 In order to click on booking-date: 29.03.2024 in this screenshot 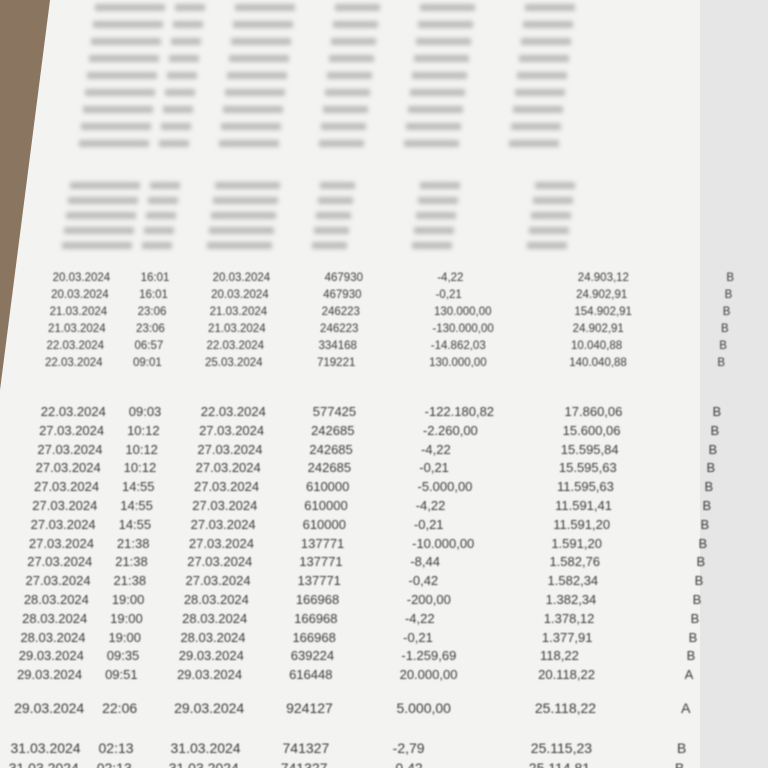, I will do `click(50, 675)`.